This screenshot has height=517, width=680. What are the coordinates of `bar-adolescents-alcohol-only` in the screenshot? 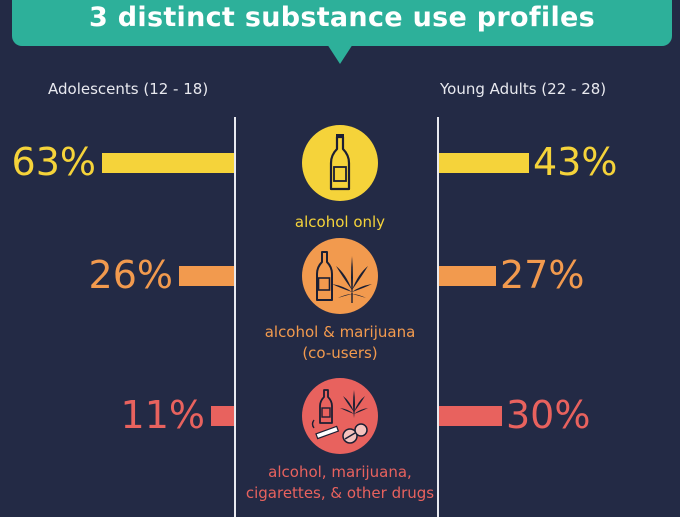 It's located at (168, 163).